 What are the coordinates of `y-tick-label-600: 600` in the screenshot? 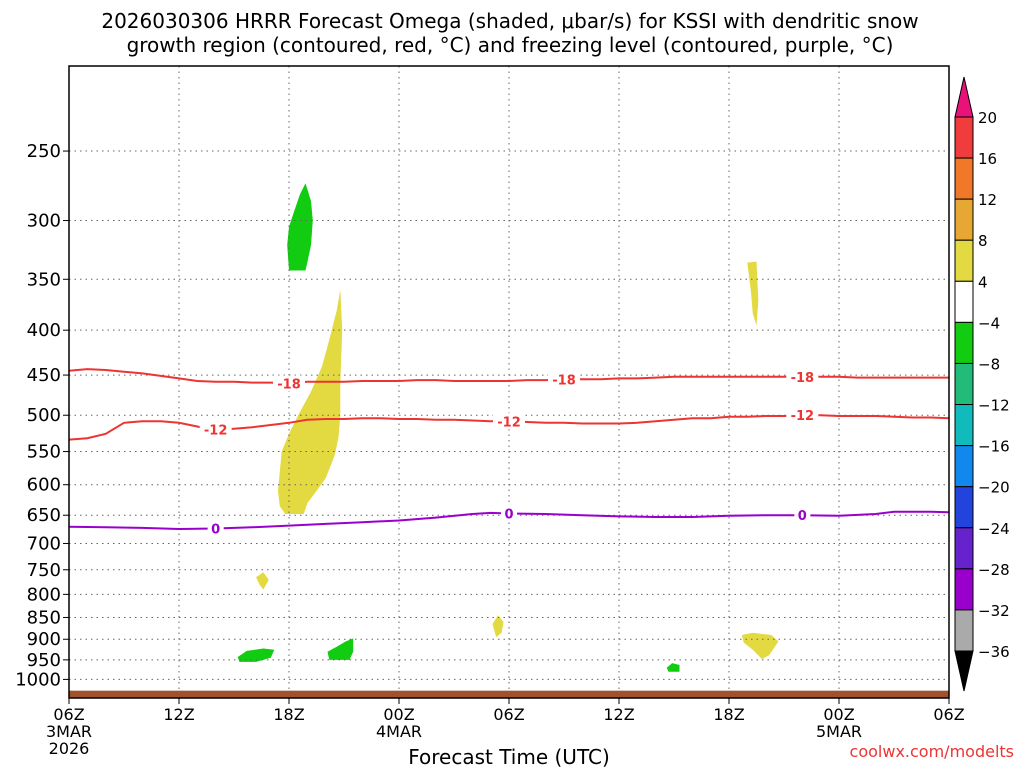 It's located at (44, 485).